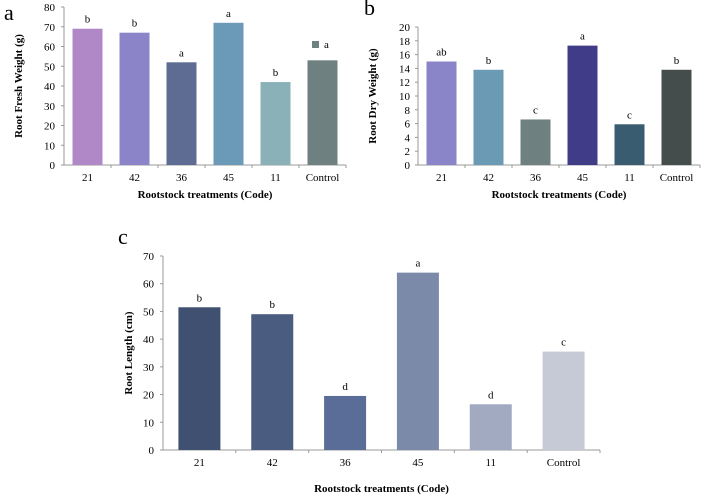  What do you see at coordinates (404, 83) in the screenshot?
I see `y-tick-label: 12` at bounding box center [404, 83].